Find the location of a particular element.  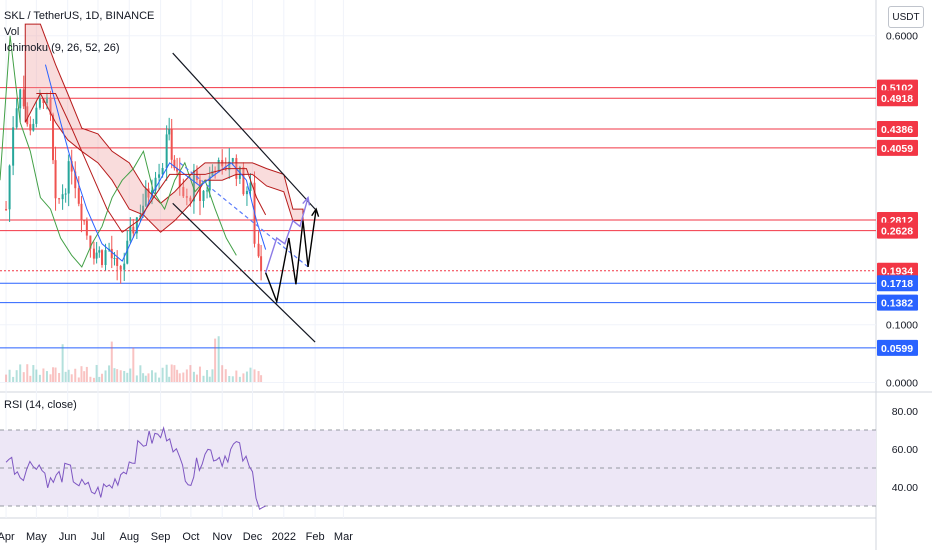

rsi-line is located at coordinates (135, 468).